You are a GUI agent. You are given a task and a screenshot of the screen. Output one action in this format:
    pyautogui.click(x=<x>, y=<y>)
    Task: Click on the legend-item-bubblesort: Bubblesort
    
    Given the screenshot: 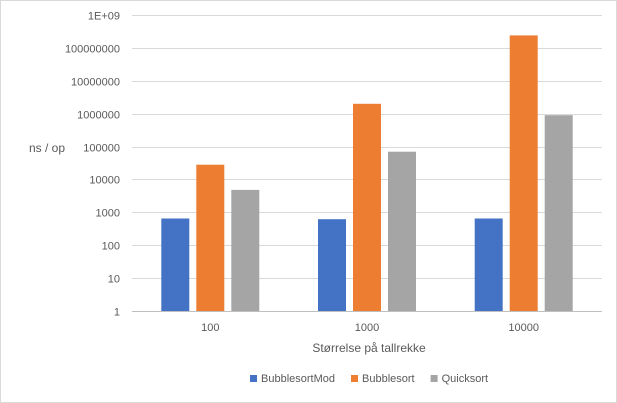 What is the action you would take?
    pyautogui.click(x=383, y=379)
    